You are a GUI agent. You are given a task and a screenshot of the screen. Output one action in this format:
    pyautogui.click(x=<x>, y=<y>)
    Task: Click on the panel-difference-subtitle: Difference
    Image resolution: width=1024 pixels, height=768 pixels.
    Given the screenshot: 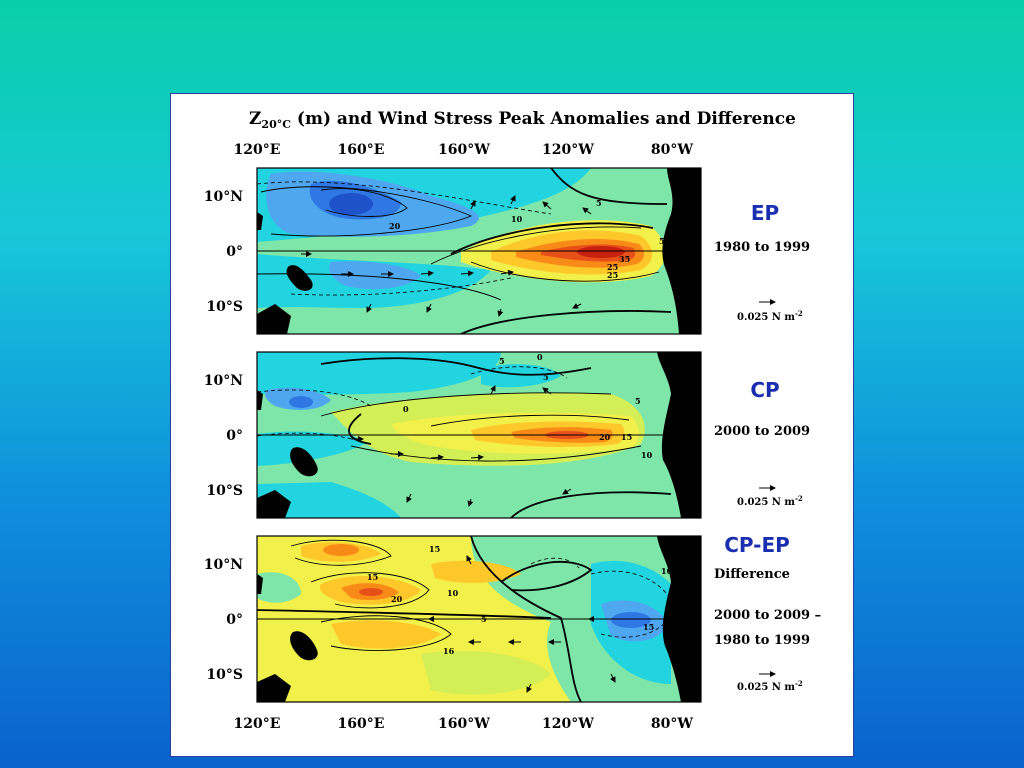 What is the action you would take?
    pyautogui.click(x=752, y=574)
    